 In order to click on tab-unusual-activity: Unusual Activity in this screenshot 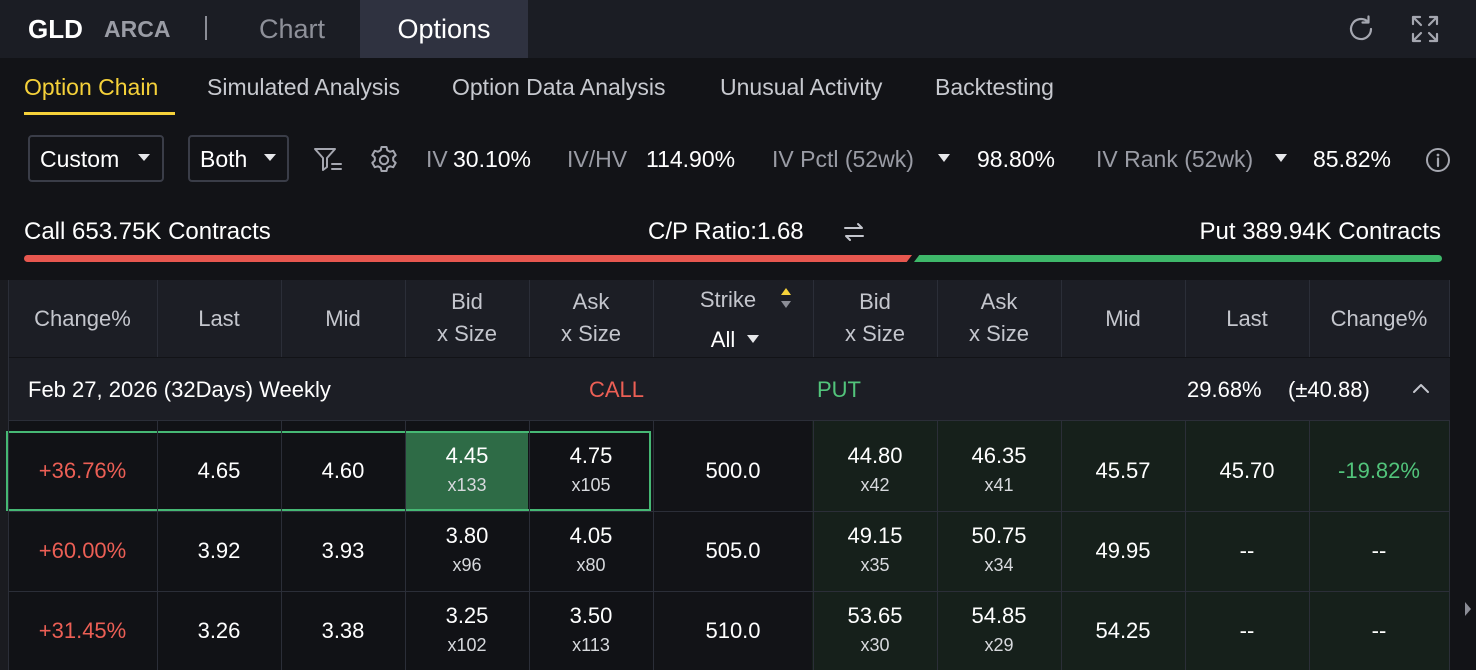, I will do `click(801, 87)`.